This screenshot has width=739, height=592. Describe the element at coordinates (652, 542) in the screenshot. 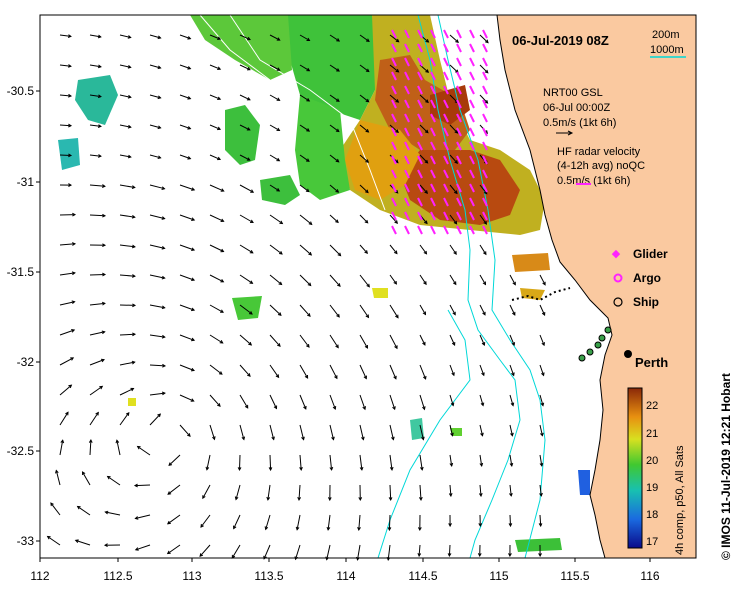

I see `colorbar-tick: 17` at that location.